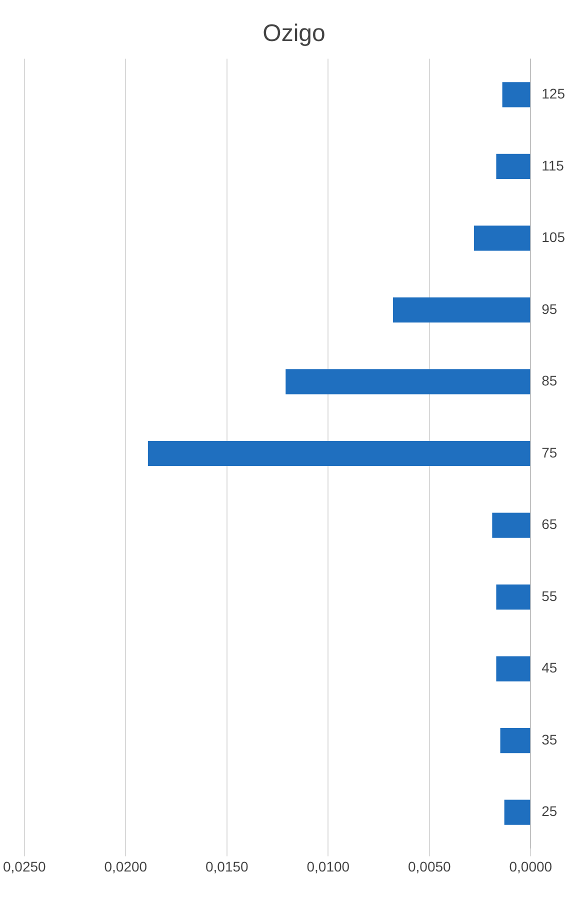  I want to click on y-tick-label: 95, so click(550, 308).